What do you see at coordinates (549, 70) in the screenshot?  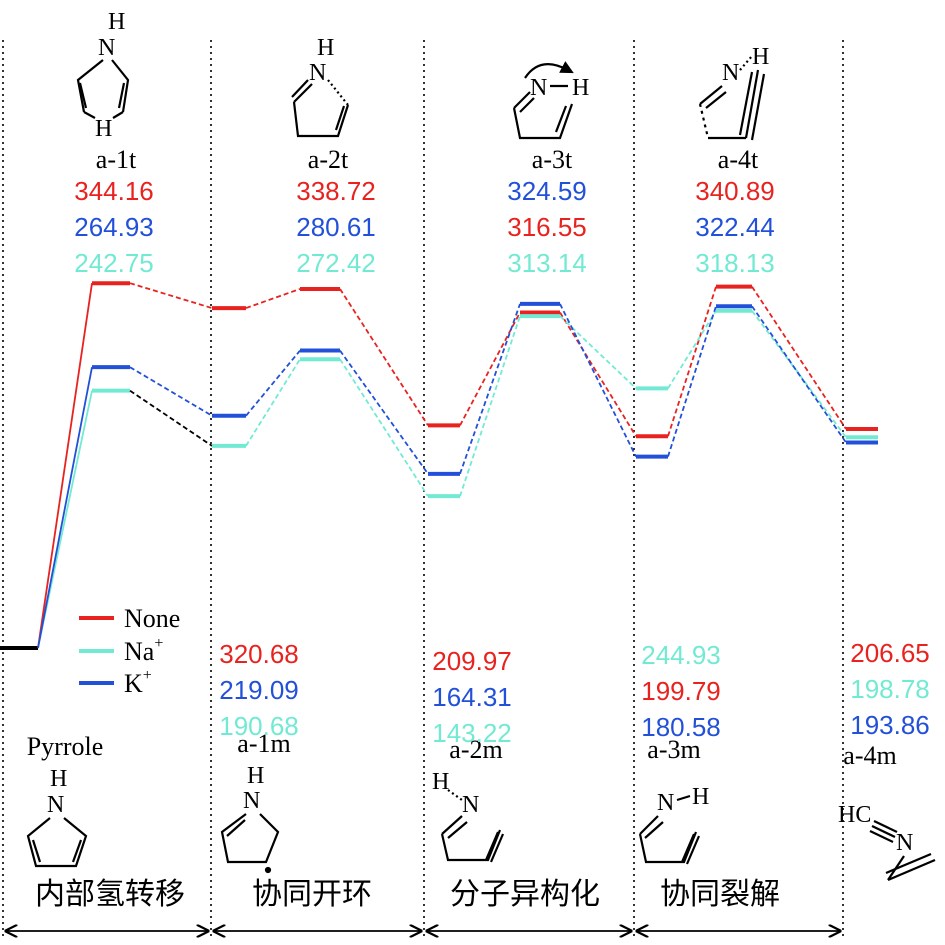 I see `curved-arrow-icon` at bounding box center [549, 70].